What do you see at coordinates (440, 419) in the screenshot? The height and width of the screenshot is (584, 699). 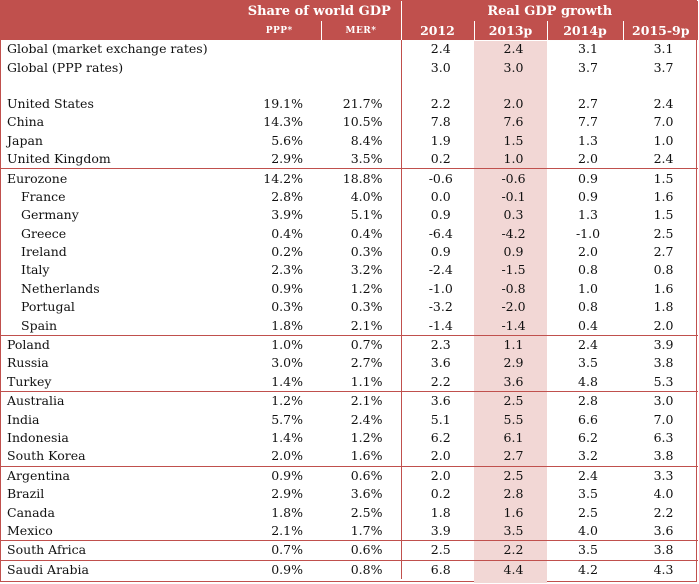 I see `growth-2012-cell: 5.1` at bounding box center [440, 419].